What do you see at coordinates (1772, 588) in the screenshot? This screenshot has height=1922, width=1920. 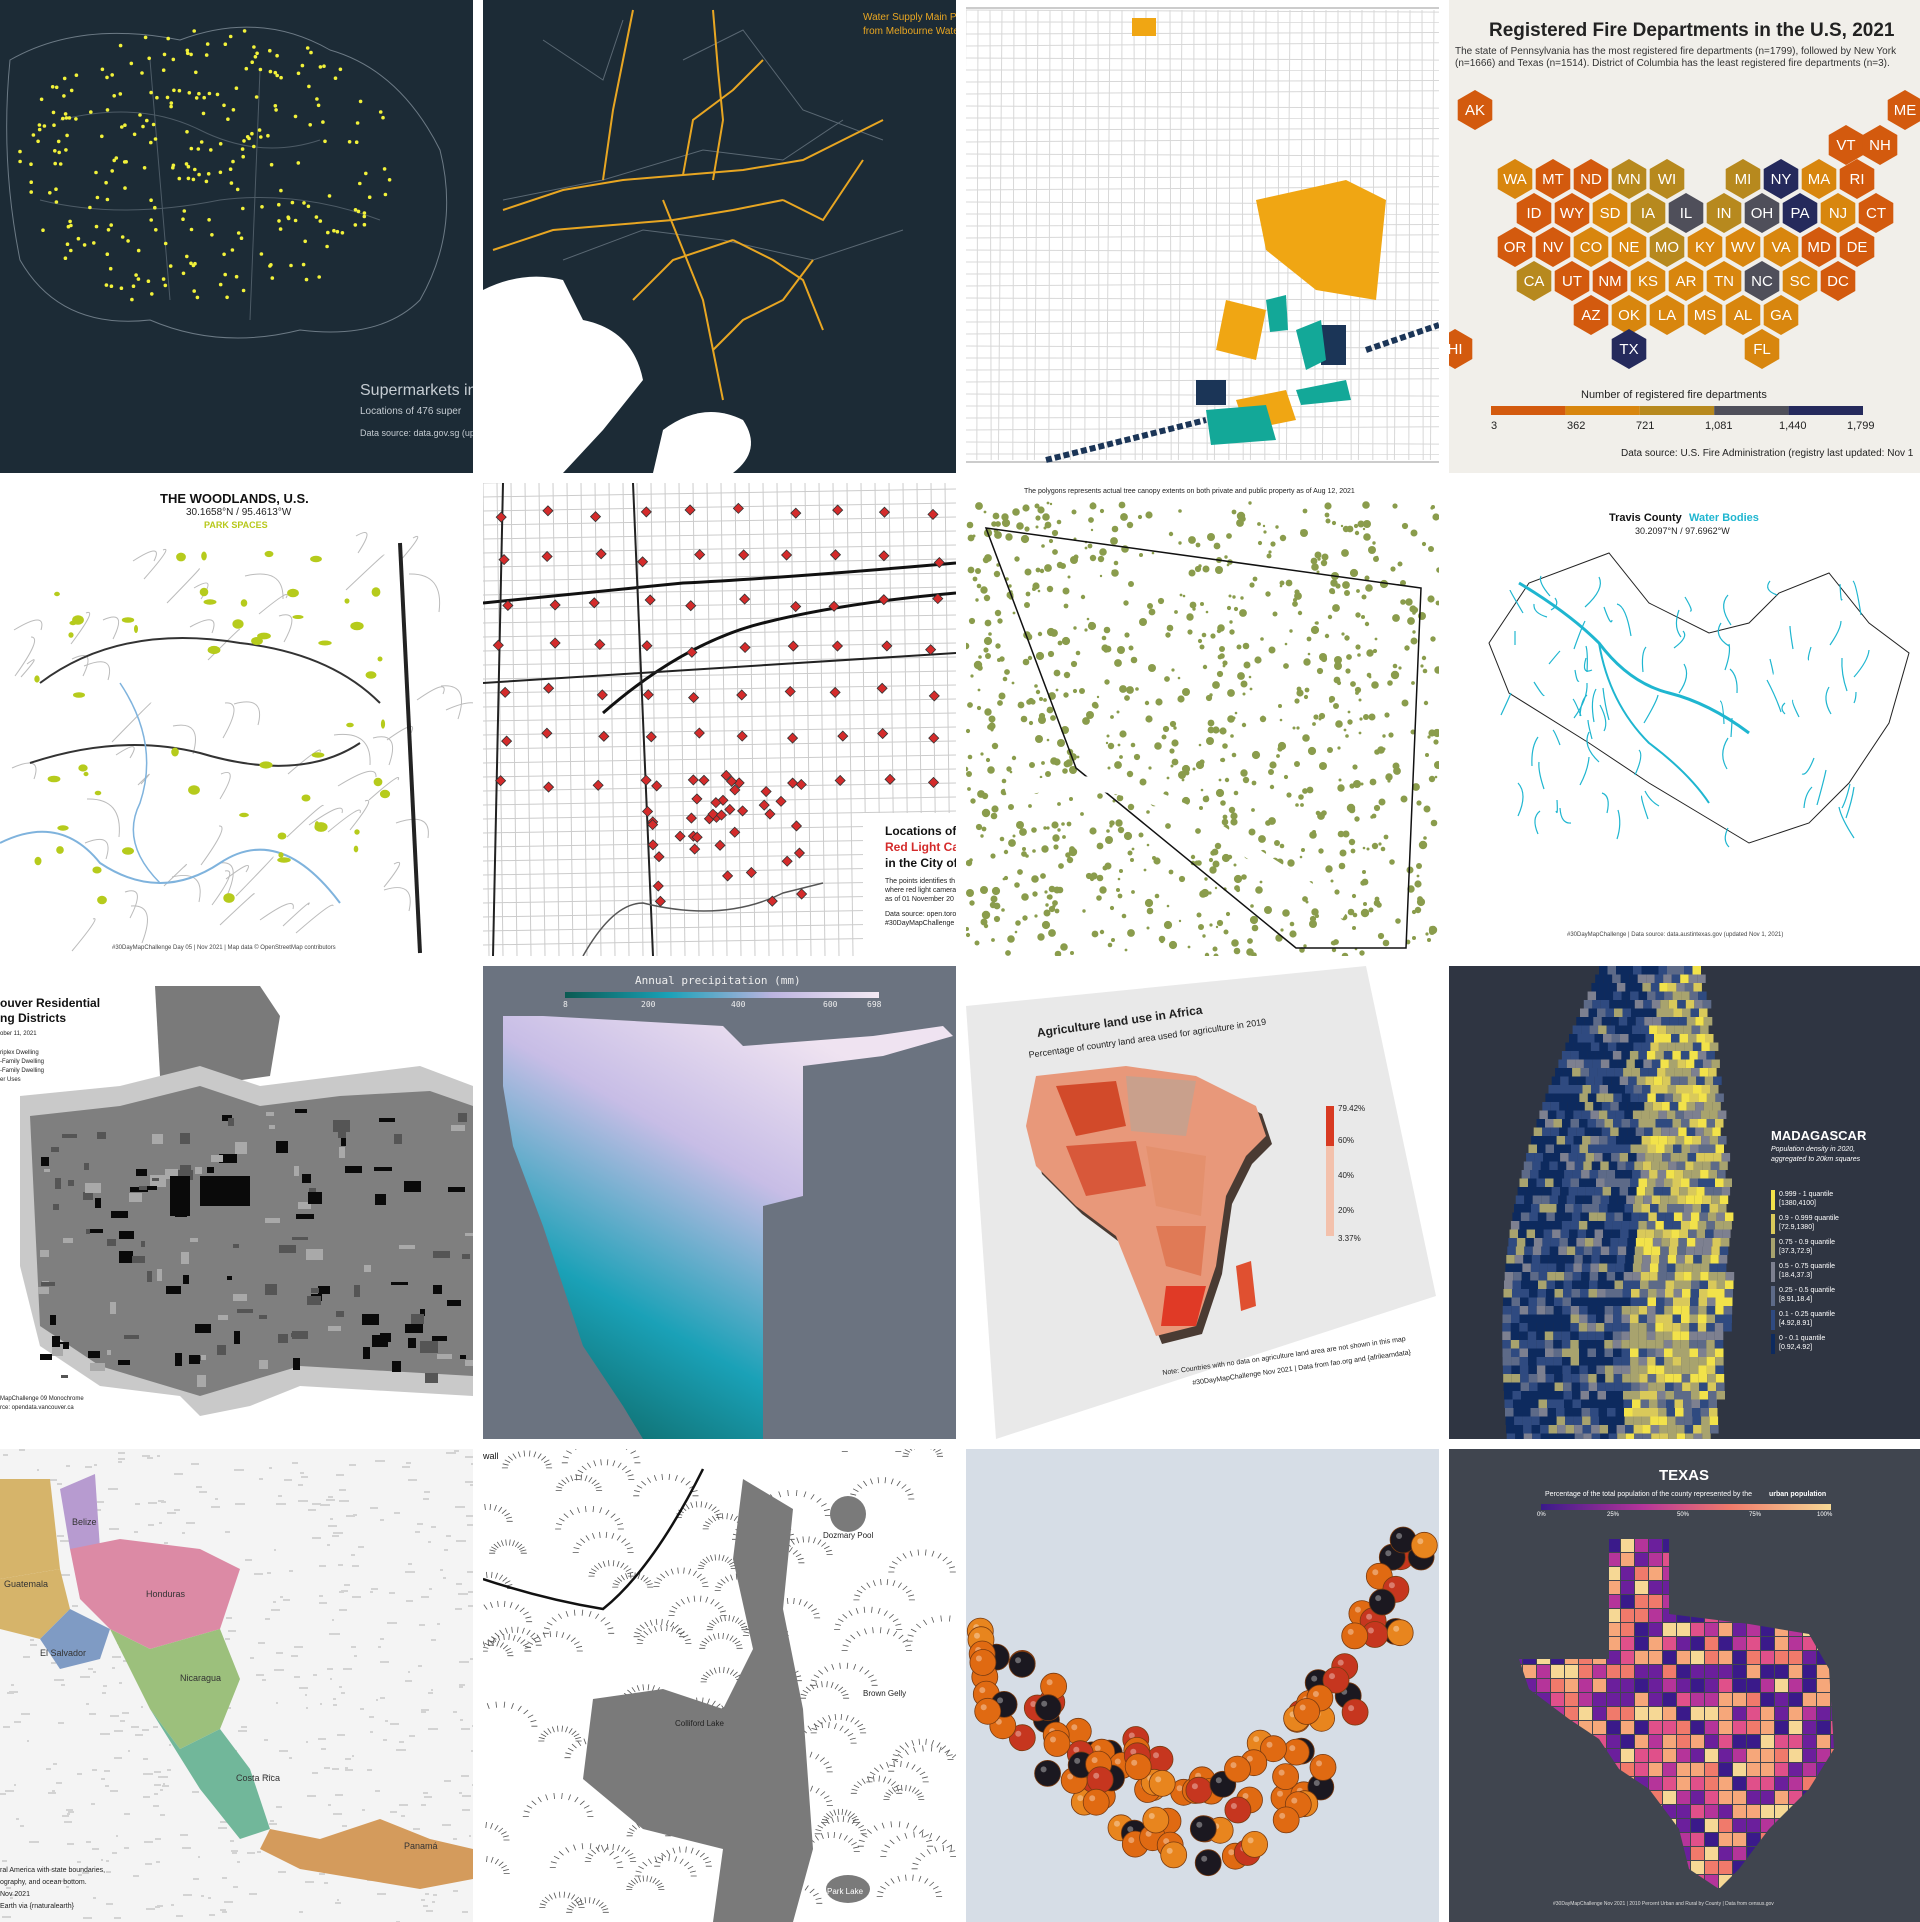 I see `stream-line` at bounding box center [1772, 588].